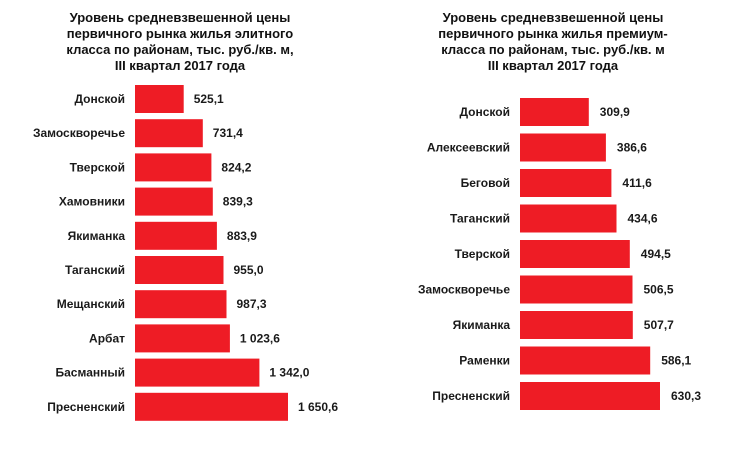 This screenshot has height=451, width=735. What do you see at coordinates (318, 407) in the screenshot?
I see `data-label: 1 650,6` at bounding box center [318, 407].